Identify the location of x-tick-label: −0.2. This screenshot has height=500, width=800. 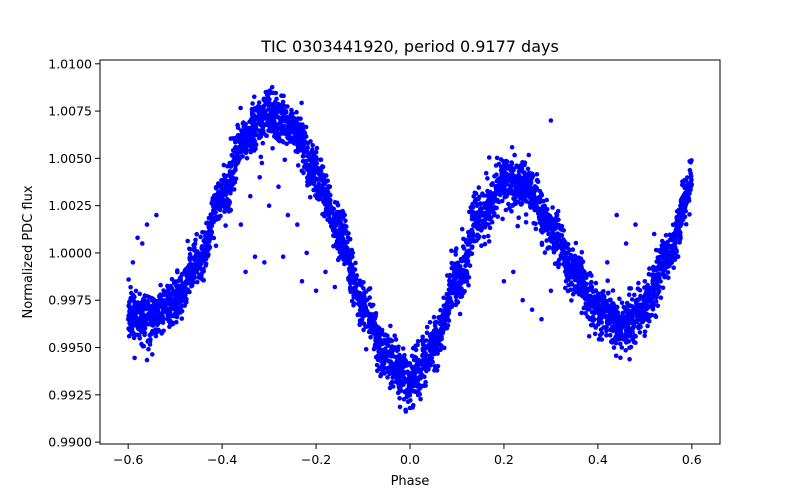
(316, 459).